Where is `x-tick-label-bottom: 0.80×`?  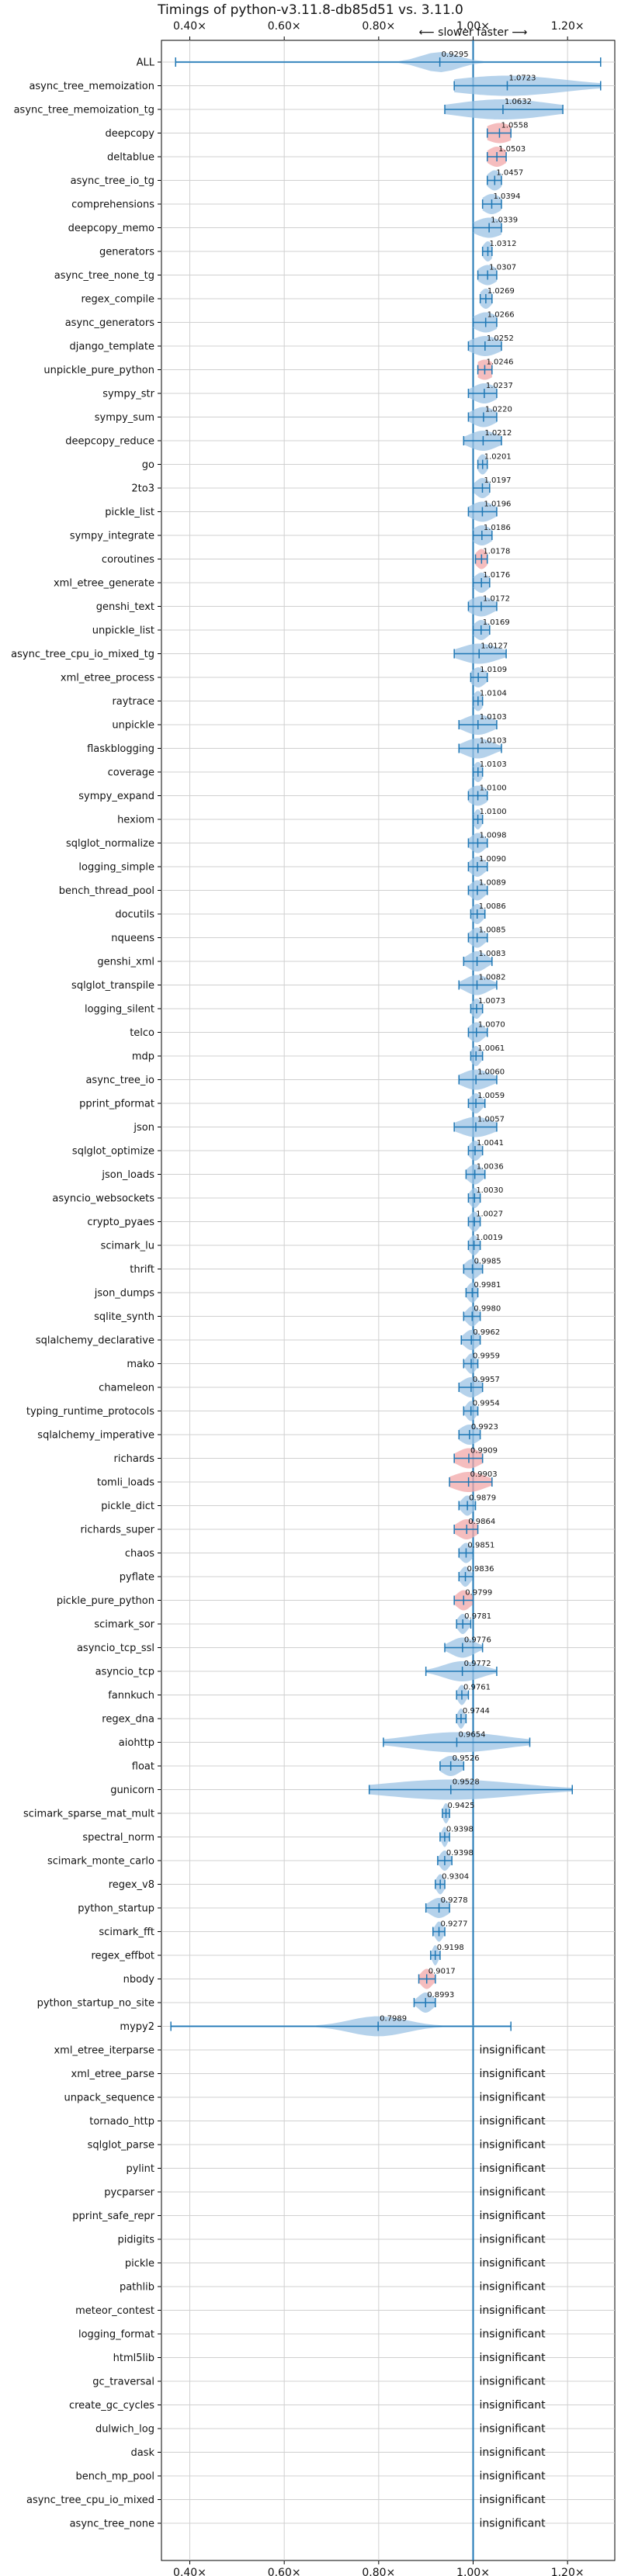 x-tick-label-bottom: 0.80× is located at coordinates (378, 2571).